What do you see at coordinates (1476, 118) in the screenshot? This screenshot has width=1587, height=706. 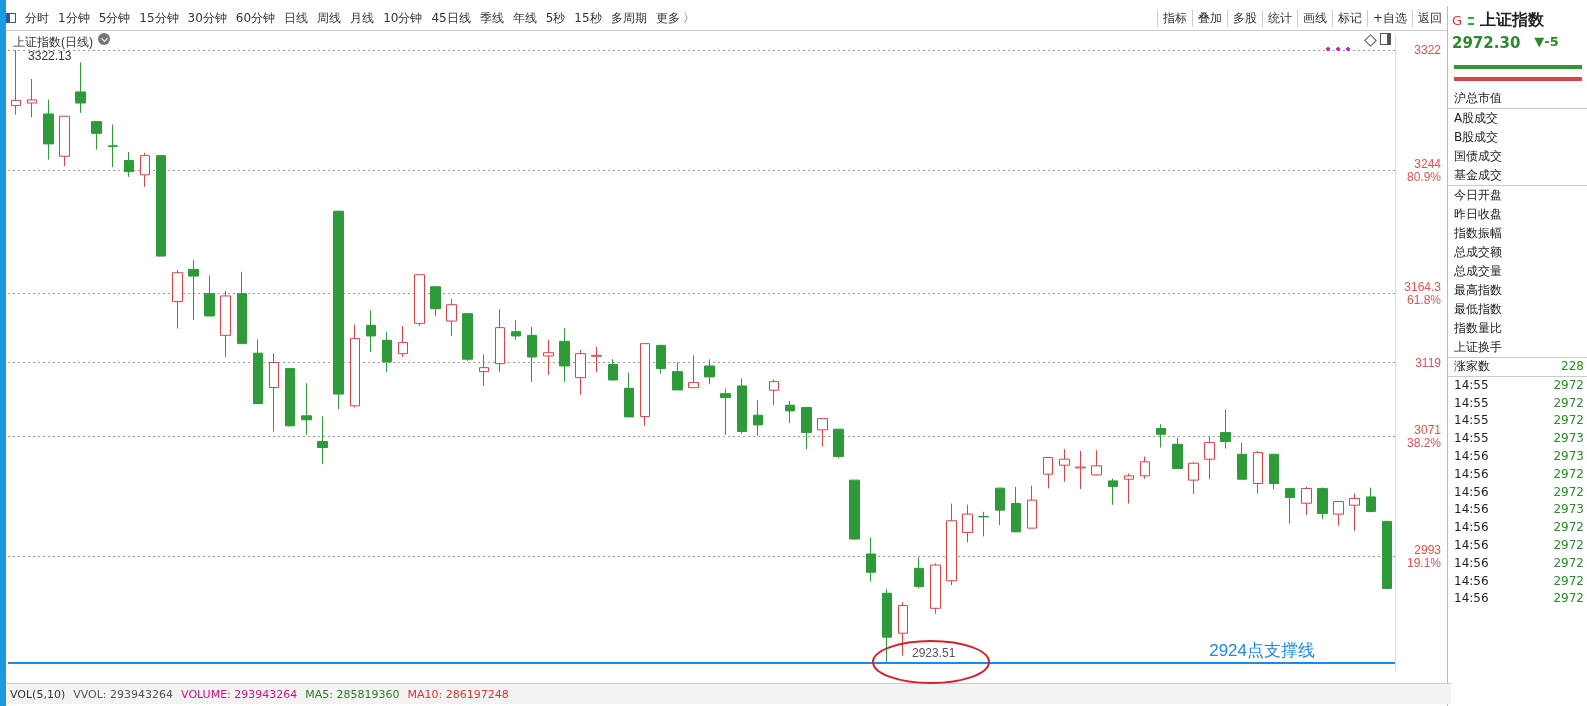 I see `text: A股成交` at bounding box center [1476, 118].